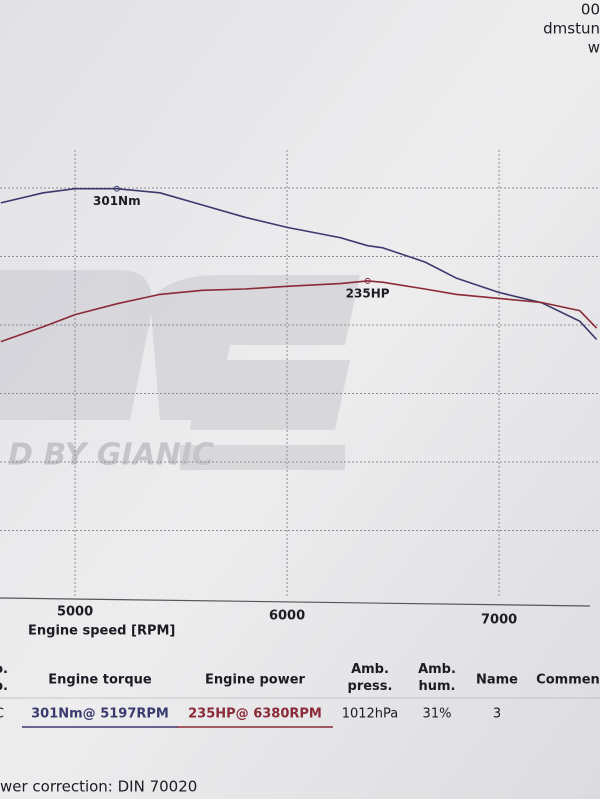  I want to click on table-header: Amb. press., so click(370, 678).